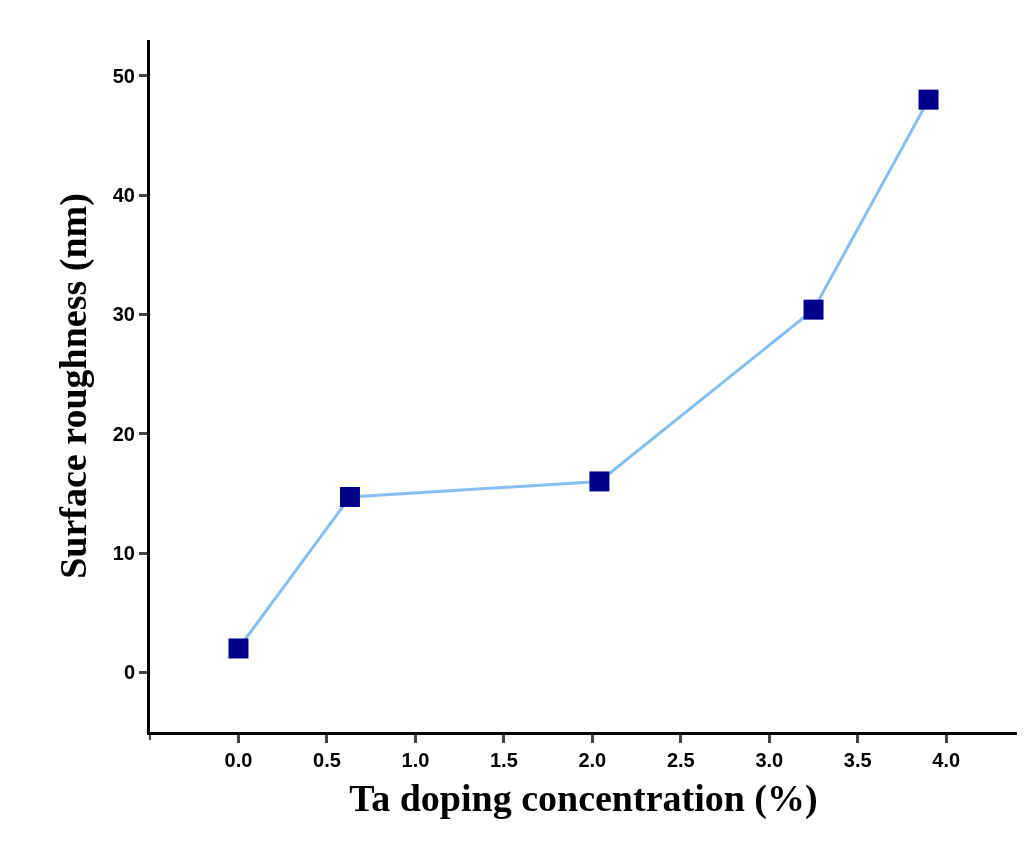 This screenshot has width=1027, height=852. What do you see at coordinates (415, 760) in the screenshot?
I see `x-tick-label: 1.0` at bounding box center [415, 760].